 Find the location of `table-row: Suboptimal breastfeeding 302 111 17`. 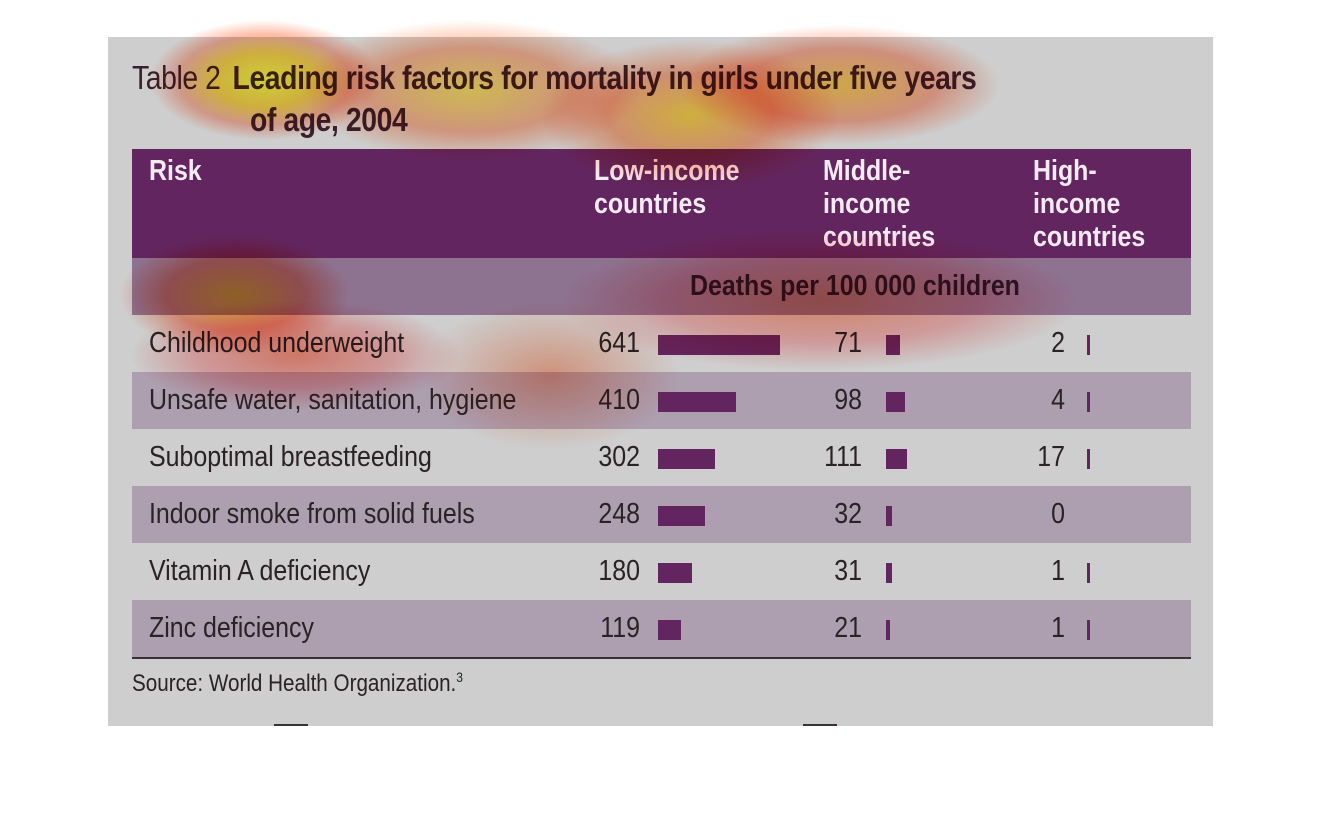

table-row: Suboptimal breastfeeding 302 111 17 is located at coordinates (661, 457).